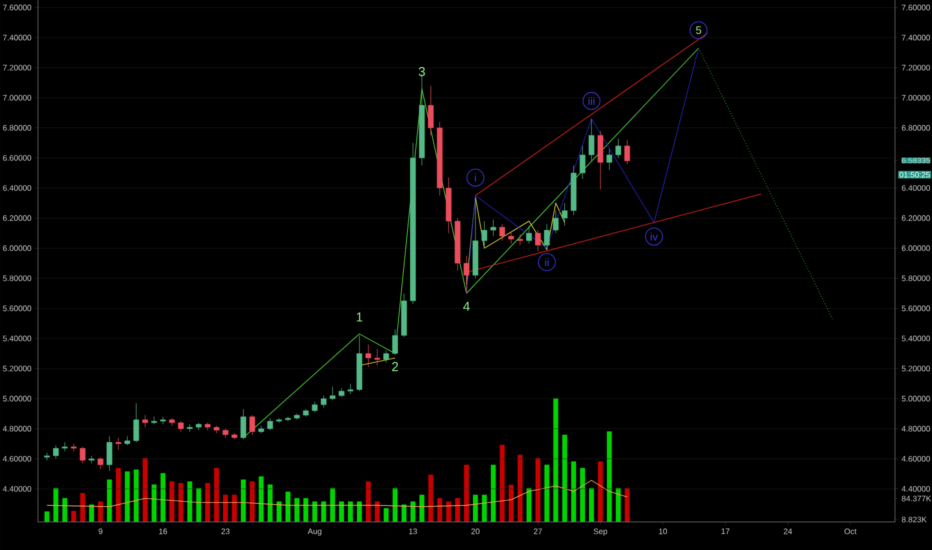 The width and height of the screenshot is (932, 550). I want to click on annotation: 3, so click(421, 71).